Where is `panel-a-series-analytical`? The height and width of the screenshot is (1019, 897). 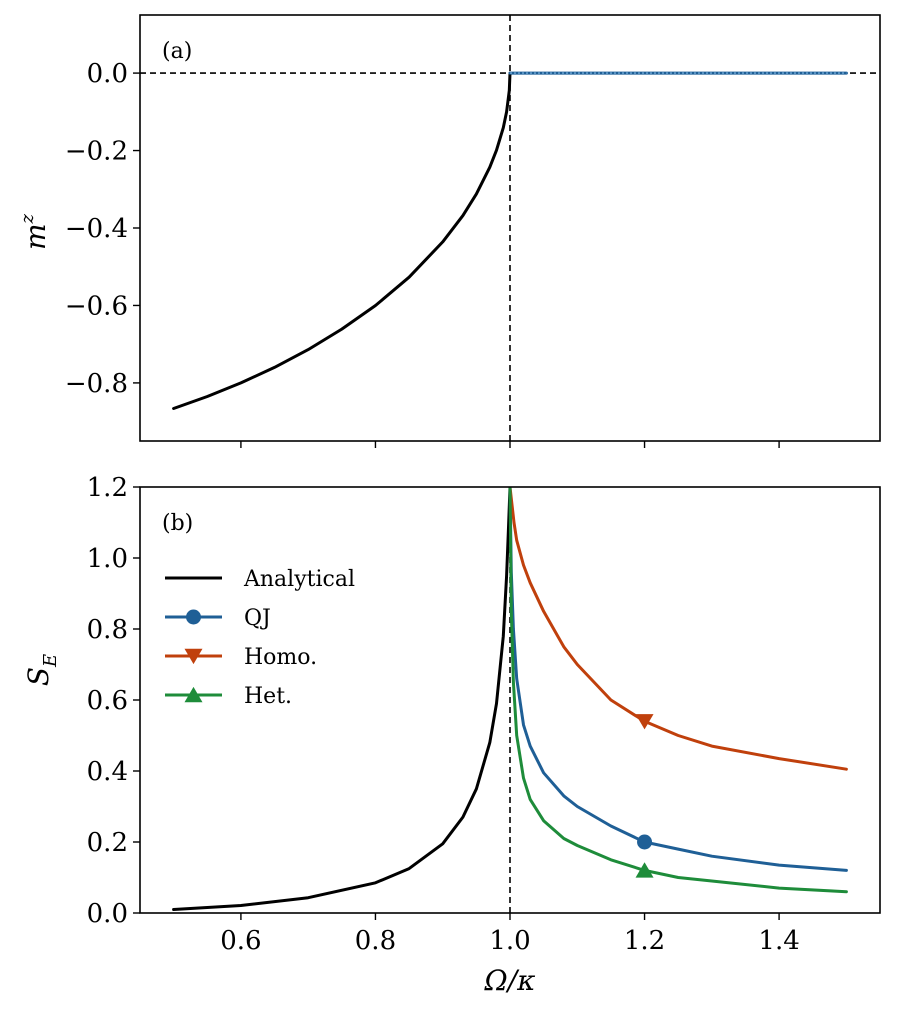
panel-a-series-analytical is located at coordinates (342, 240).